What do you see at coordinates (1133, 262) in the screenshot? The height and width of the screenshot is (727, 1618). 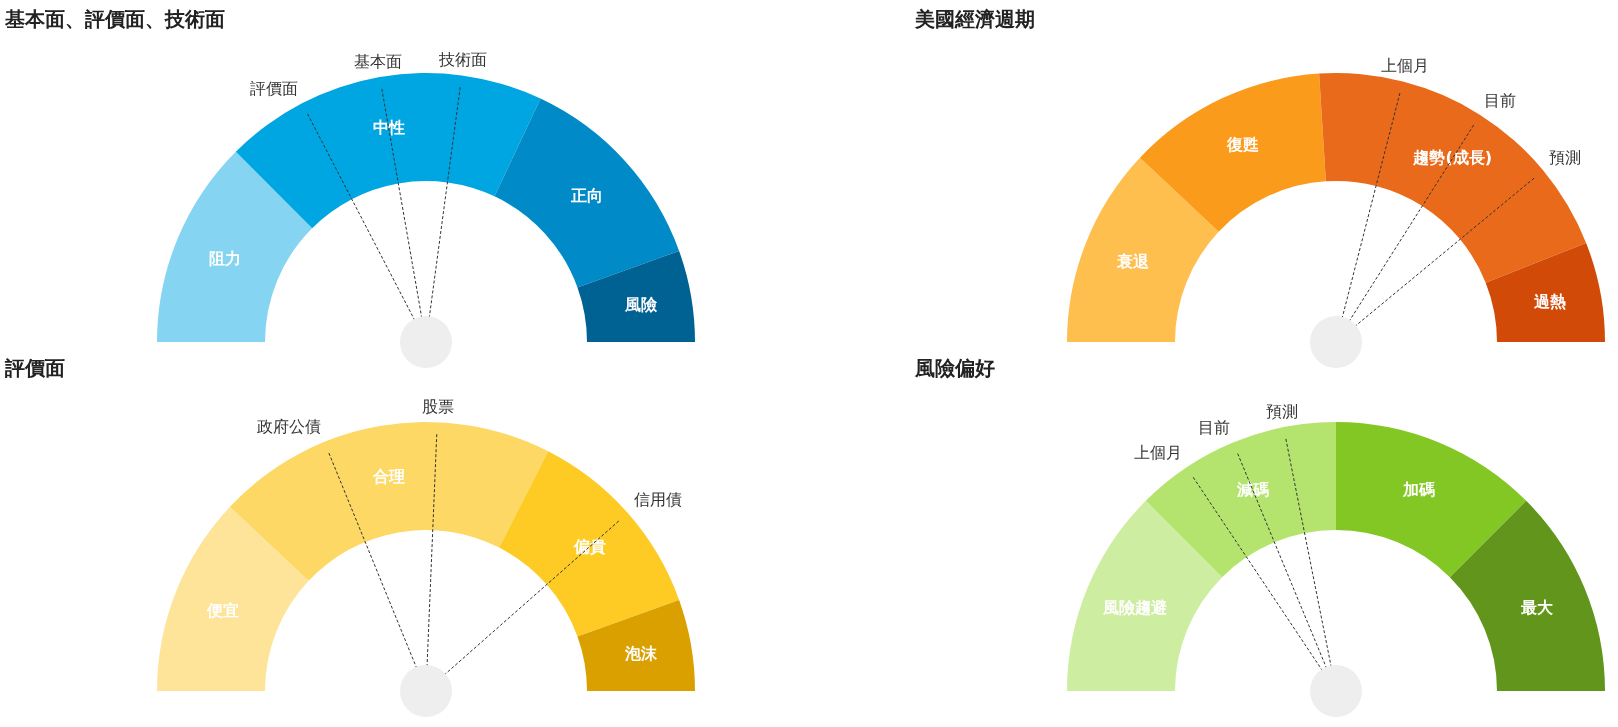 I see `slice-label: 衰退` at bounding box center [1133, 262].